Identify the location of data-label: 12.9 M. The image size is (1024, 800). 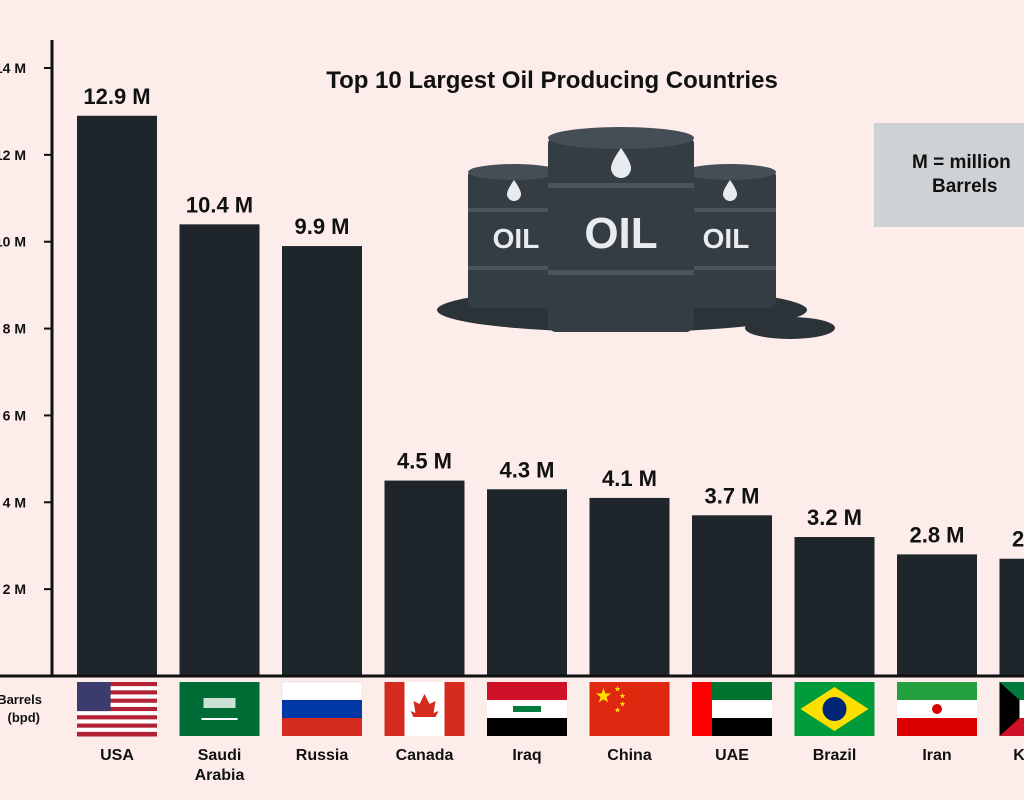
(116, 96).